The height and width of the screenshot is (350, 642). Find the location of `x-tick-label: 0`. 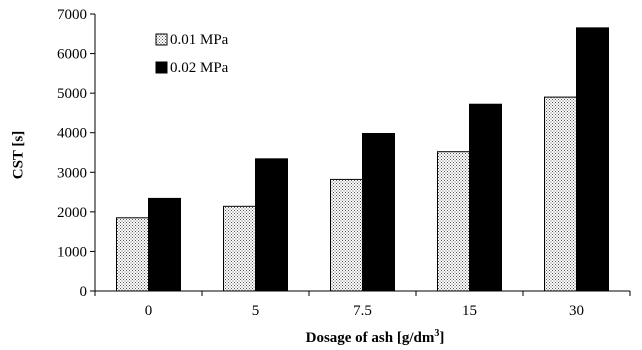

x-tick-label: 0 is located at coordinates (149, 311).